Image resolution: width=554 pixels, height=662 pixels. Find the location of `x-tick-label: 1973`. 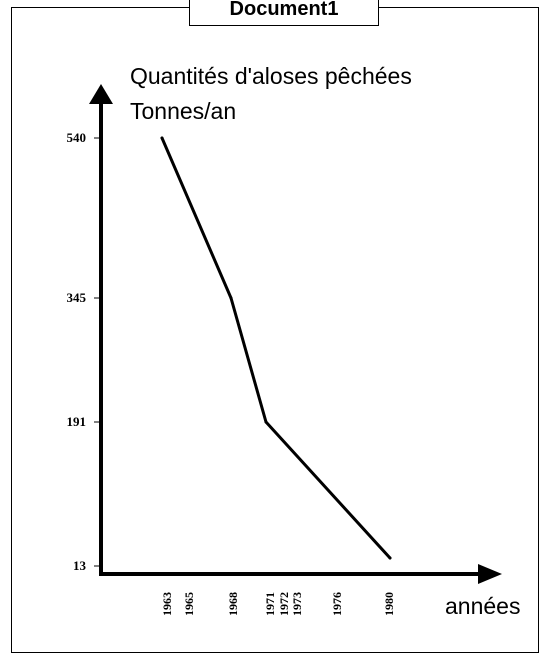

x-tick-label: 1973 is located at coordinates (297, 604).